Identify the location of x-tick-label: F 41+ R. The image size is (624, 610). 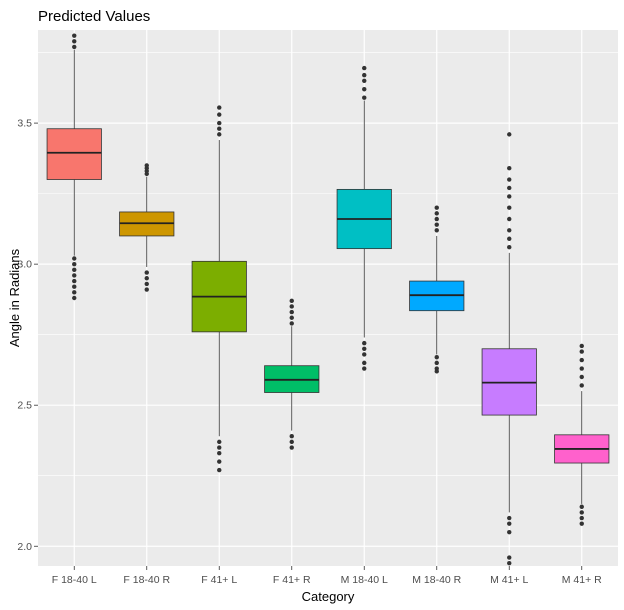
(292, 580).